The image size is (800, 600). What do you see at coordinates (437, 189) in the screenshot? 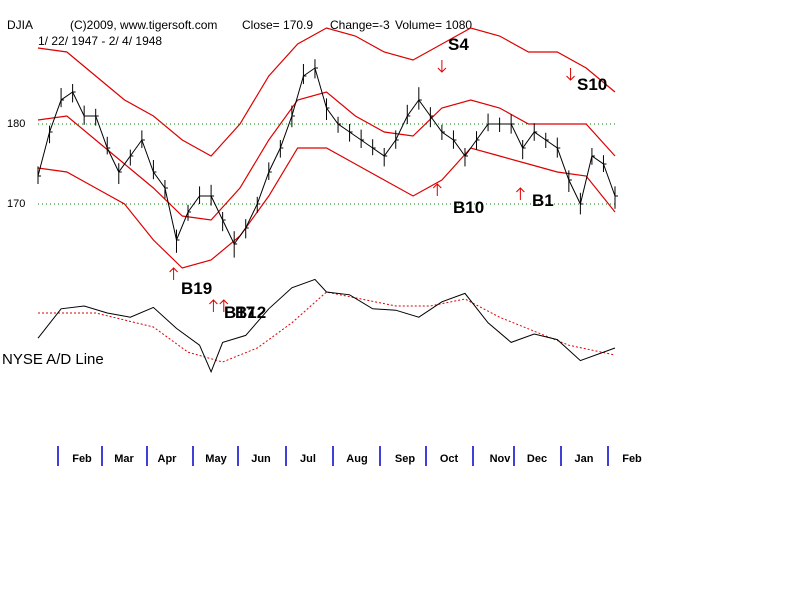
I see `signal-arrow-b10` at bounding box center [437, 189].